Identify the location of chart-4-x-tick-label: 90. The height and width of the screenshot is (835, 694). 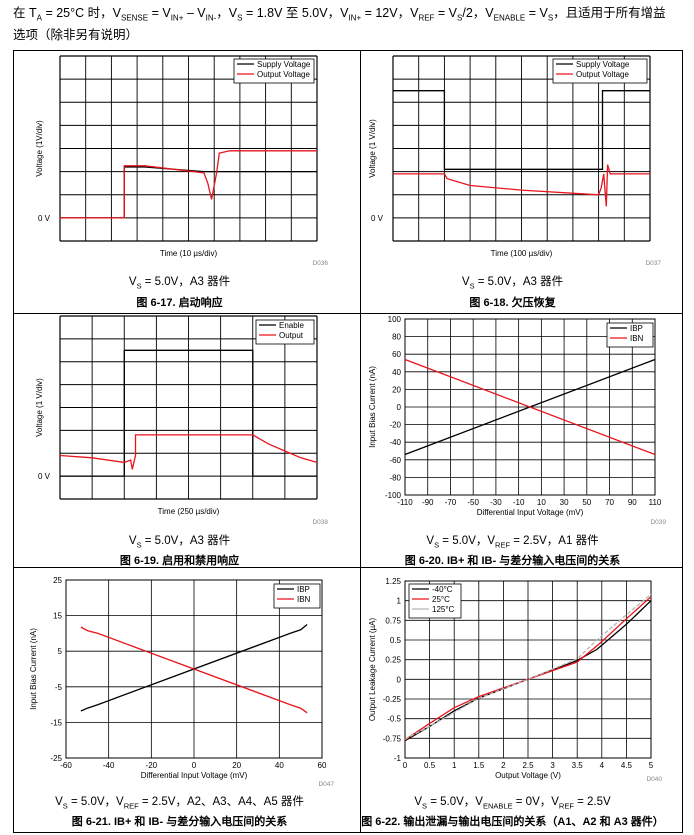
(632, 502).